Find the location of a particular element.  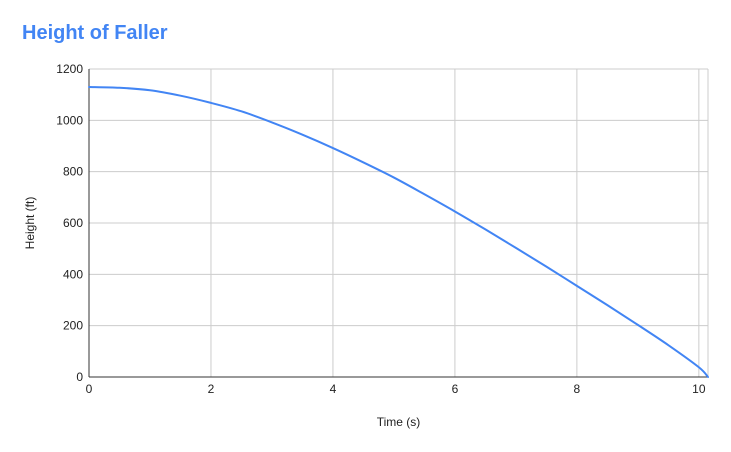

y-tick-label: 400 is located at coordinates (73, 274).